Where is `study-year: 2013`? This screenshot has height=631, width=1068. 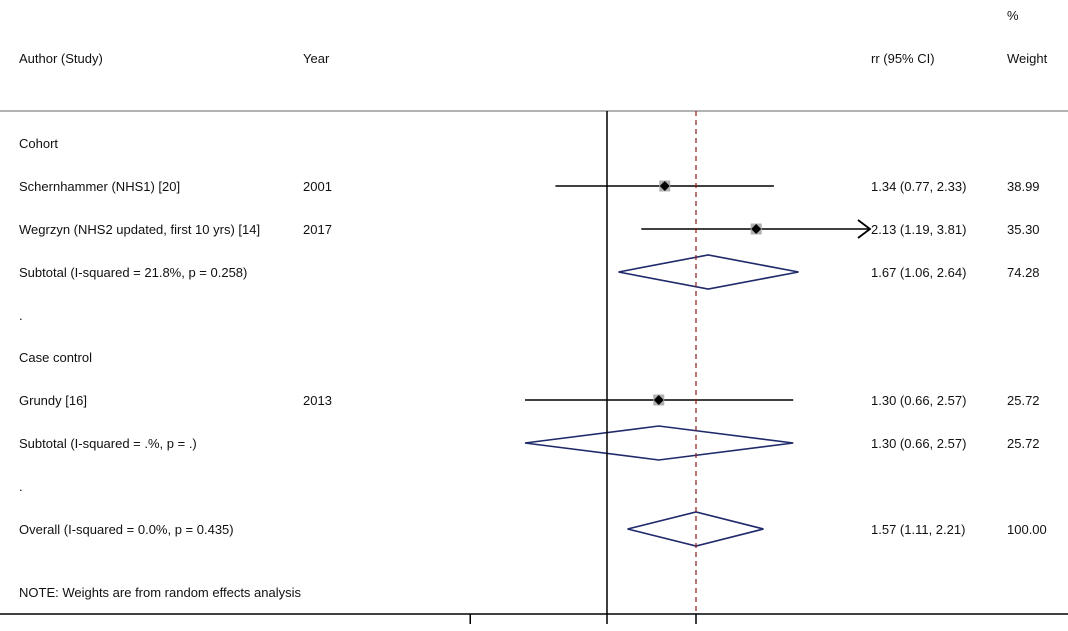 study-year: 2013 is located at coordinates (317, 400).